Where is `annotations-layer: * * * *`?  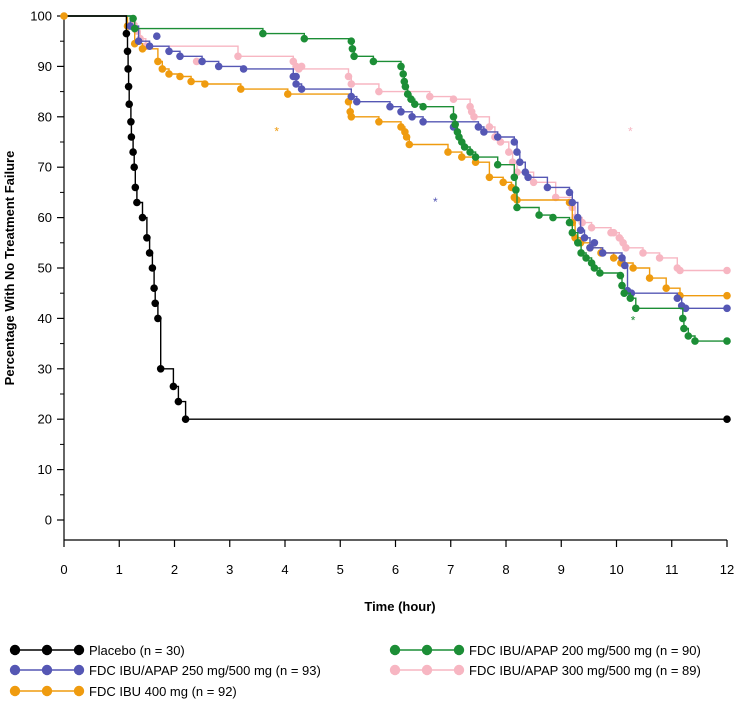
annotations-layer: * * * * is located at coordinates (454, 225).